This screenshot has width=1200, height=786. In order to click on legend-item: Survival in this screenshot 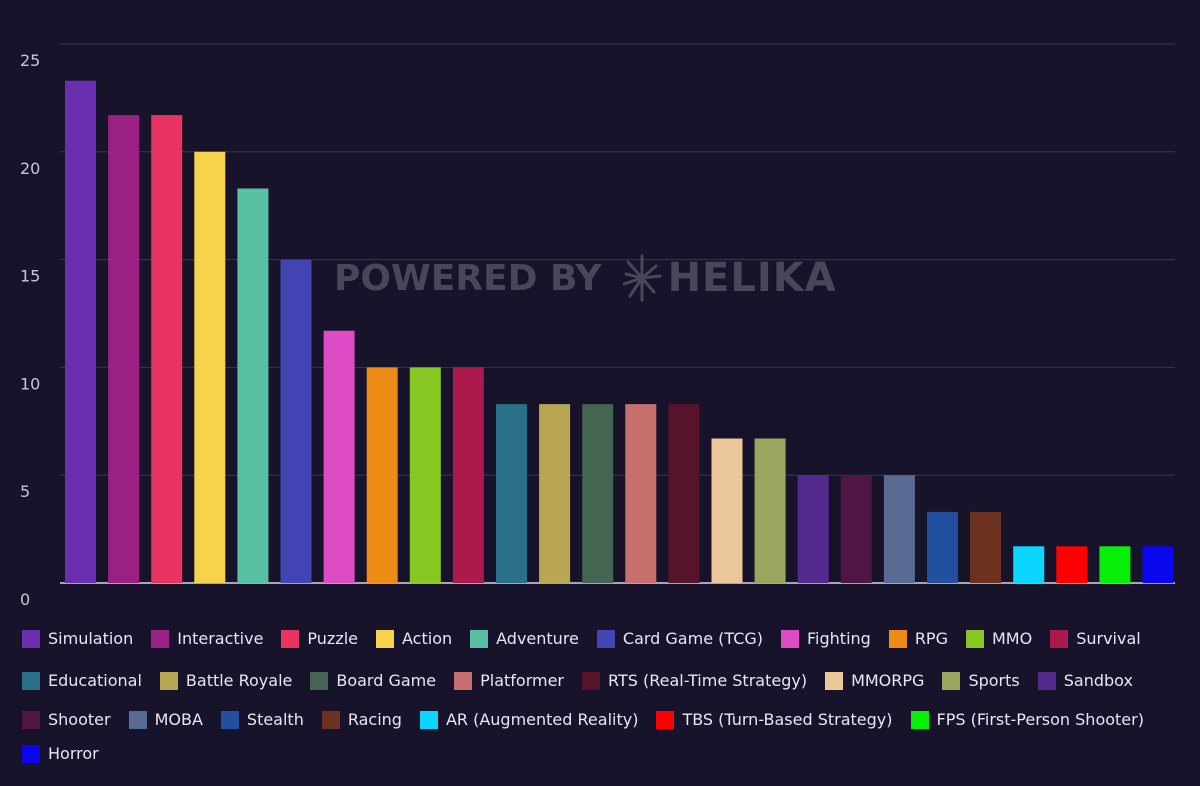, I will do `click(1095, 638)`.